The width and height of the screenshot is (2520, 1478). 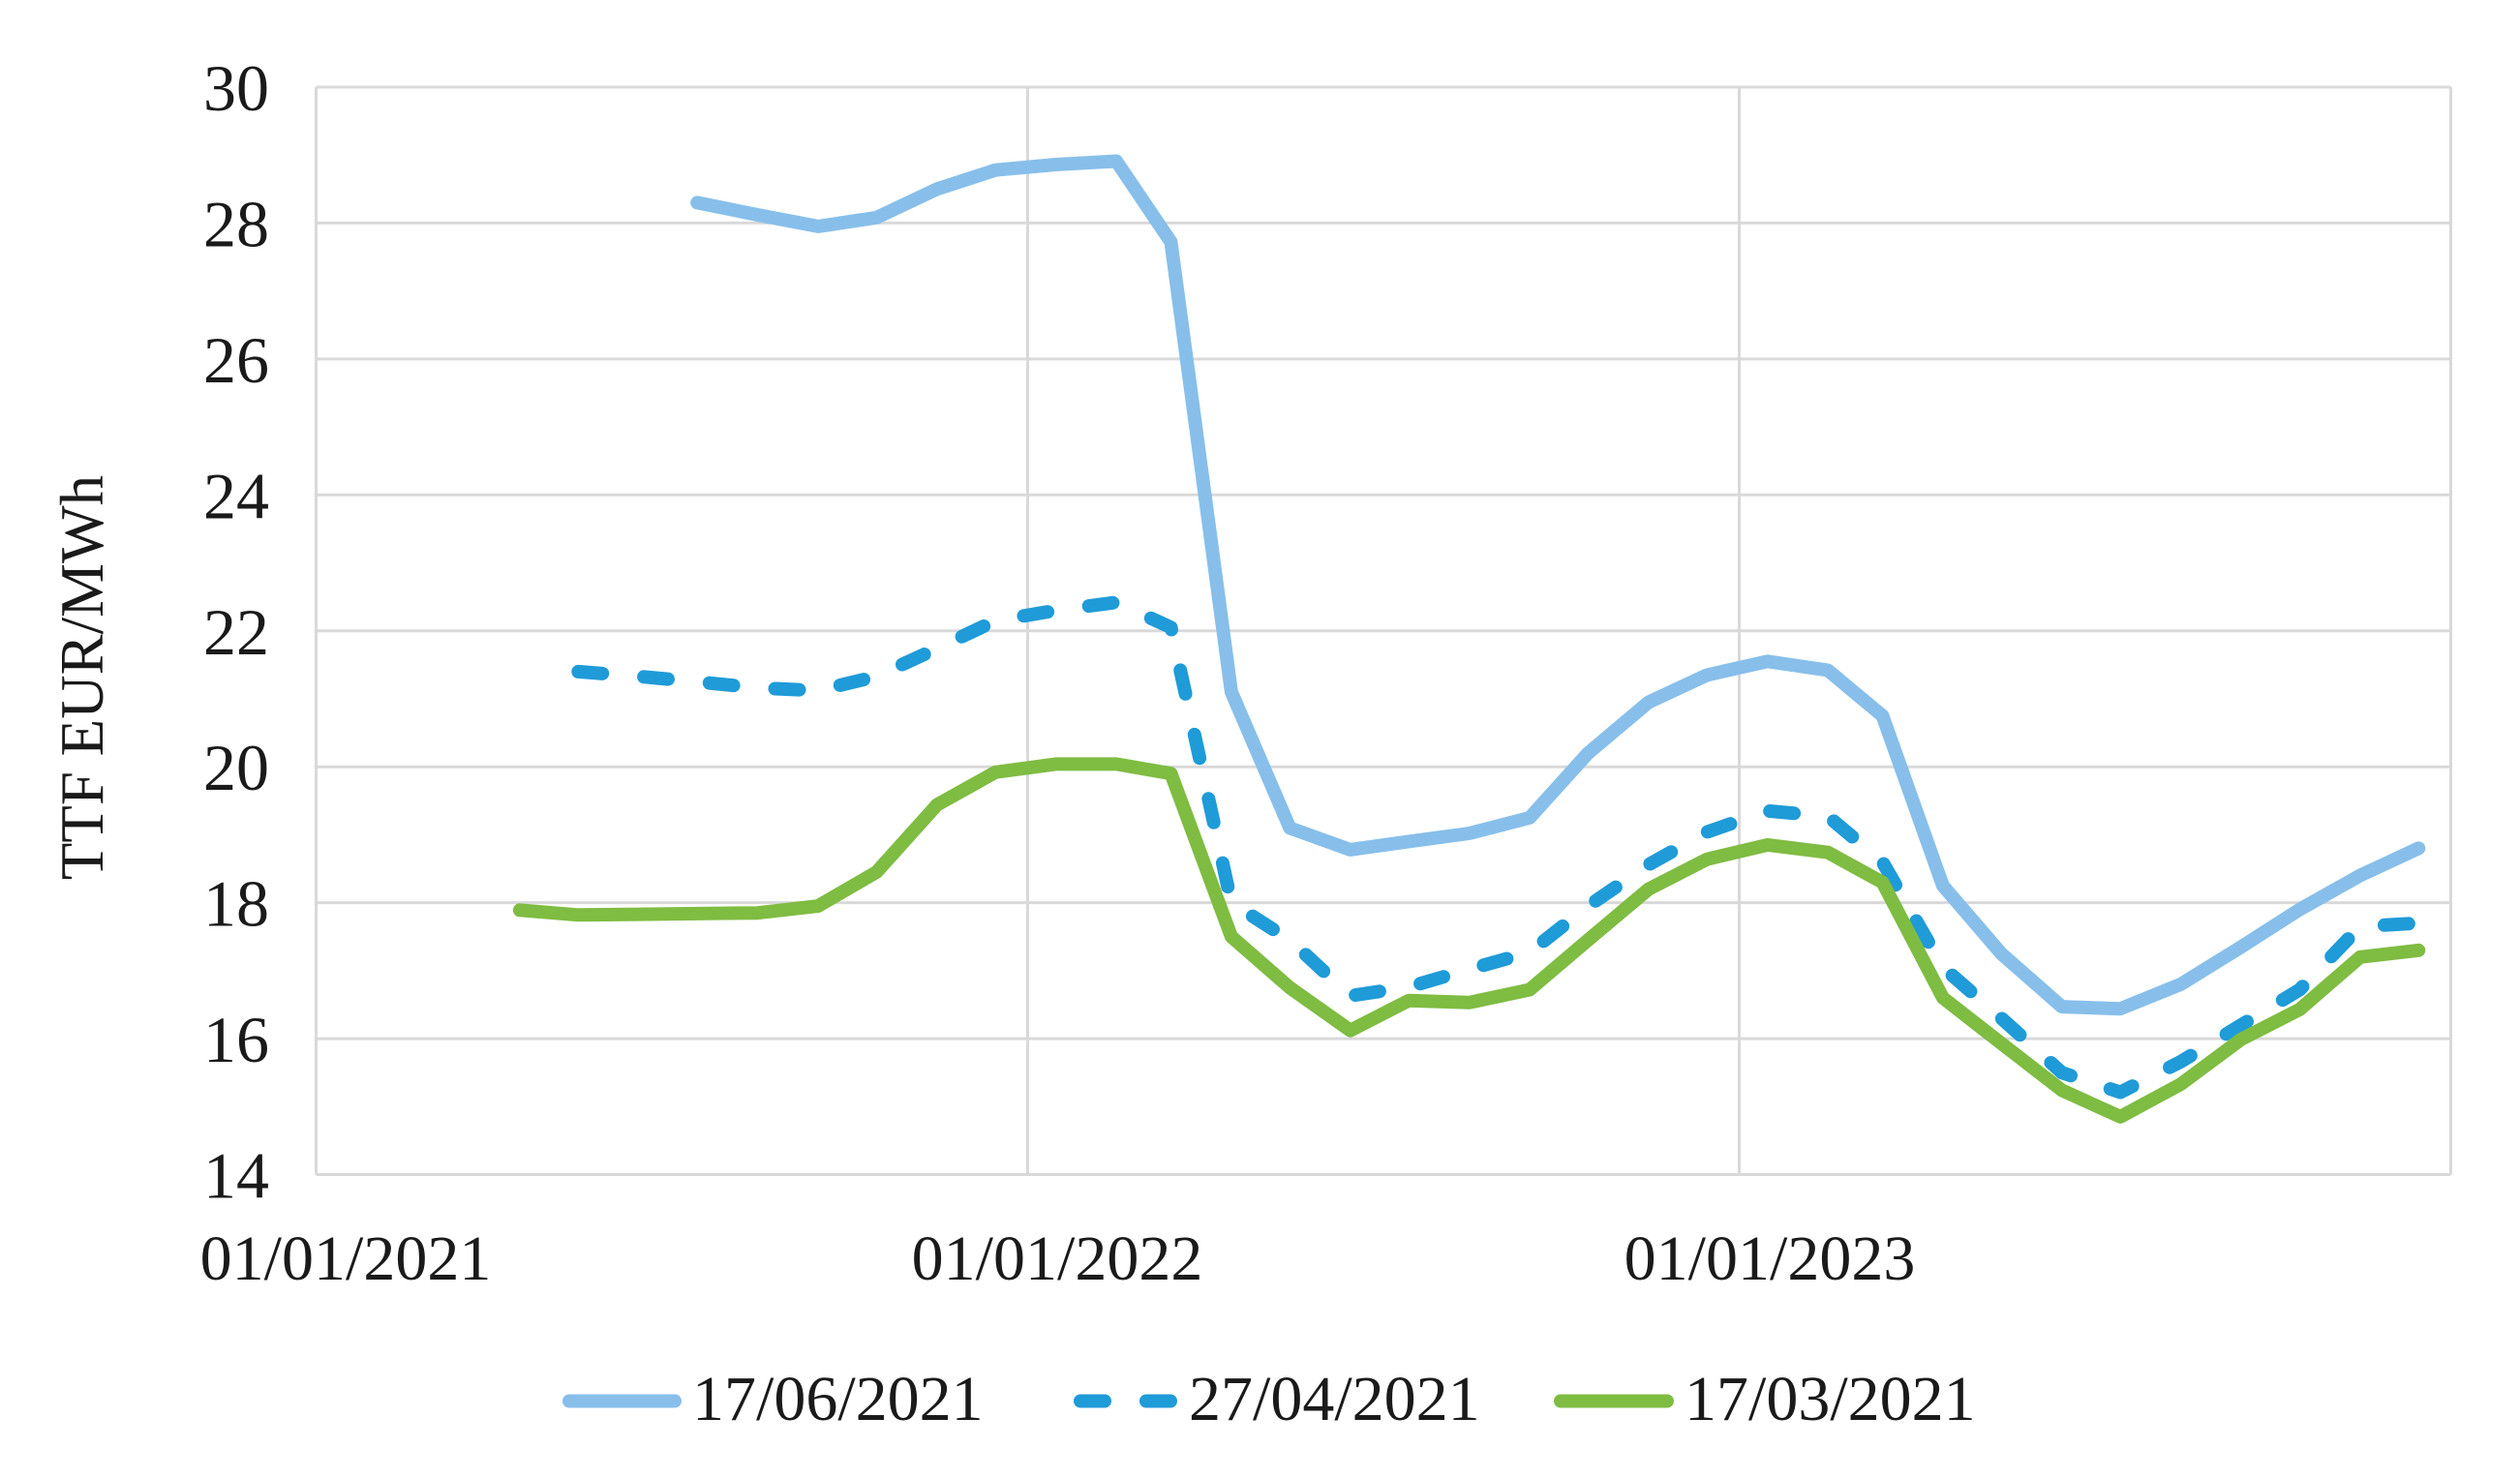 I want to click on svg-text: 01/01/2021, so click(x=346, y=1258).